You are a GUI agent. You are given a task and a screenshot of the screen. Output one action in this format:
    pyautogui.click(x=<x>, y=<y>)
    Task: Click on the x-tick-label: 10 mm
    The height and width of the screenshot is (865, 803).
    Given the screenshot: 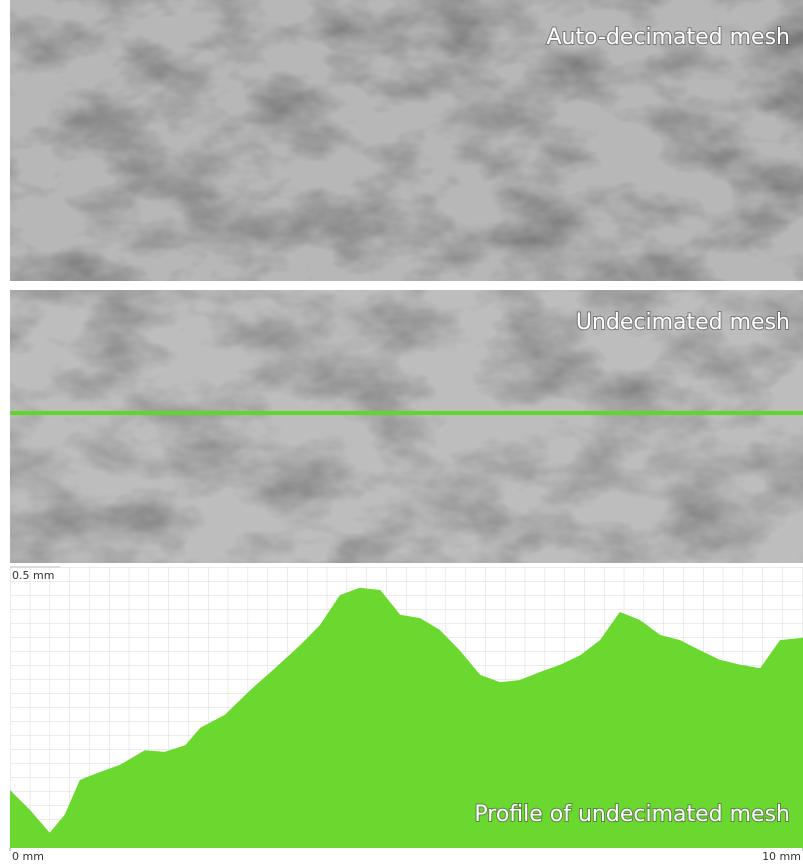 What is the action you would take?
    pyautogui.click(x=781, y=856)
    